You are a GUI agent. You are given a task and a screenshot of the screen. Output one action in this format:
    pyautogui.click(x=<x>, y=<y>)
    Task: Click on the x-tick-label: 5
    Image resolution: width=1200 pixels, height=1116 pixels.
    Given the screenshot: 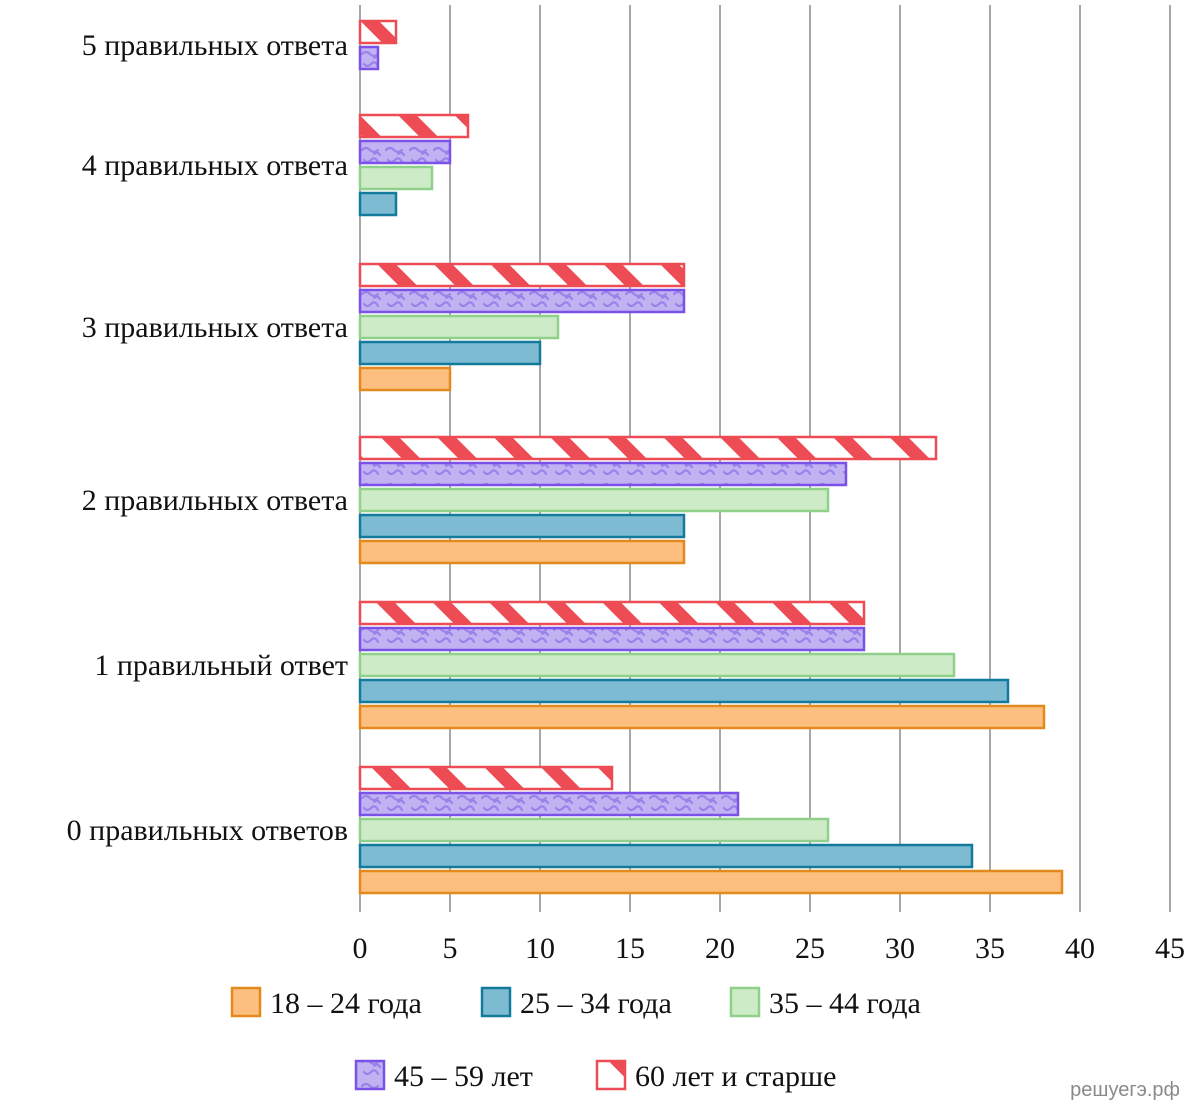 What is the action you would take?
    pyautogui.click(x=450, y=948)
    